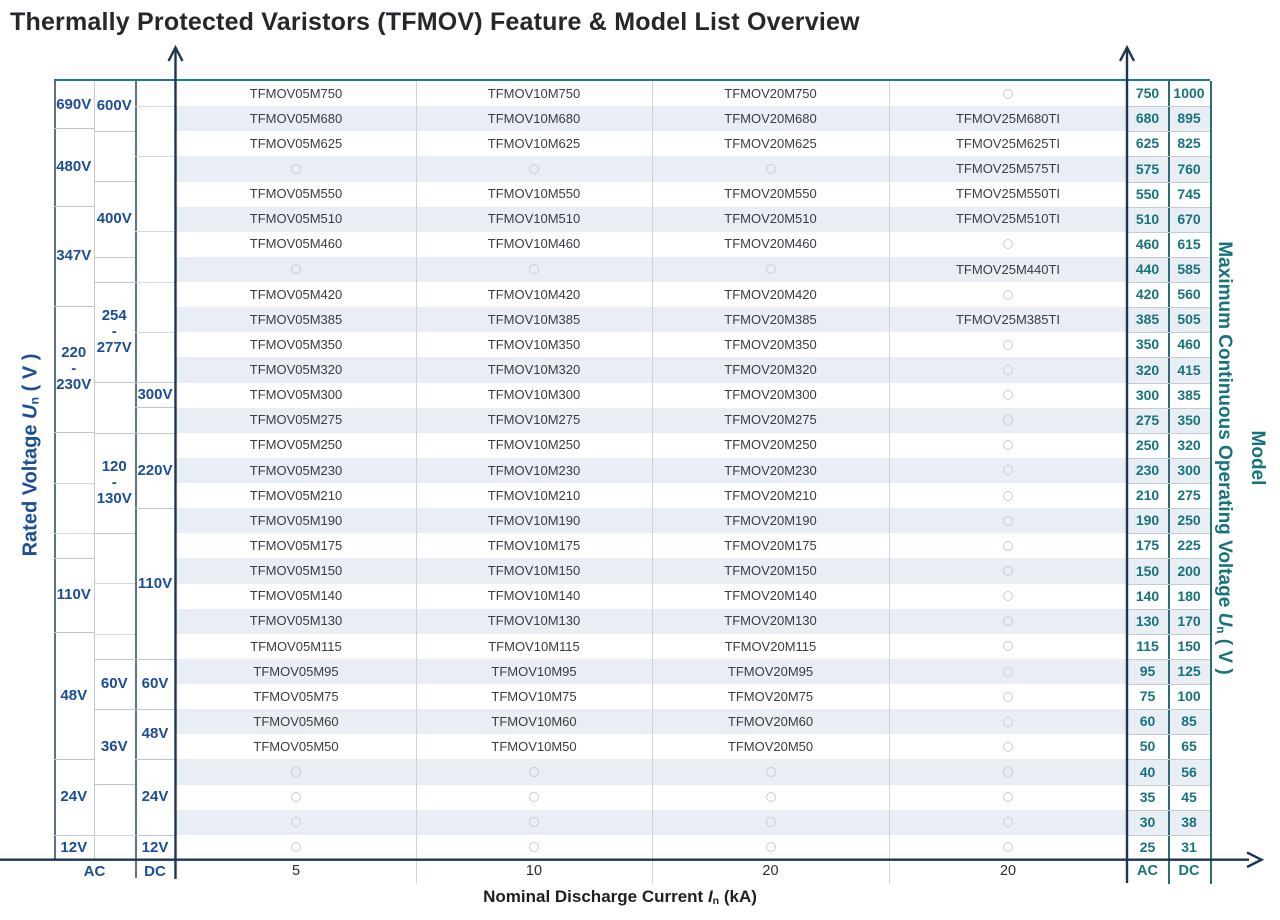 This screenshot has width=1280, height=920. Describe the element at coordinates (1147, 821) in the screenshot. I see `mcov-ac-value: 30` at that location.